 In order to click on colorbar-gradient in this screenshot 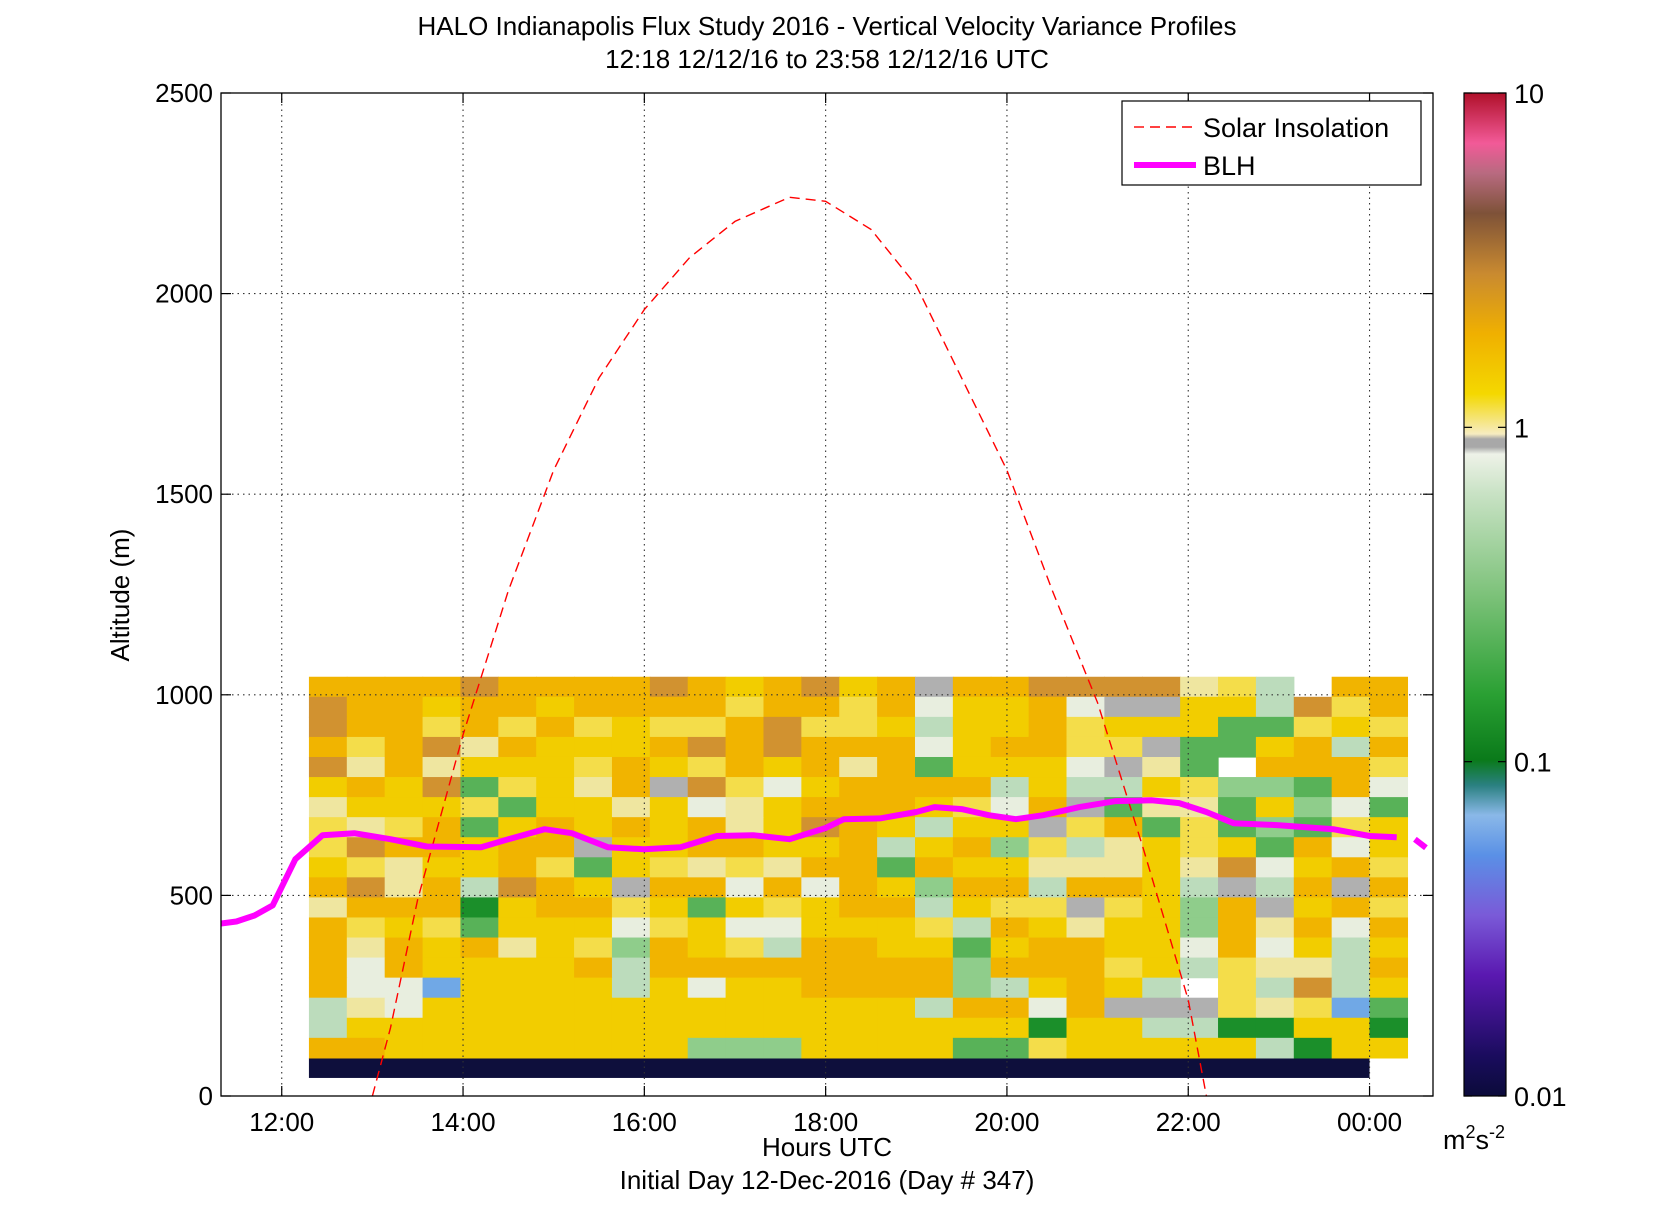, I will do `click(1485, 594)`.